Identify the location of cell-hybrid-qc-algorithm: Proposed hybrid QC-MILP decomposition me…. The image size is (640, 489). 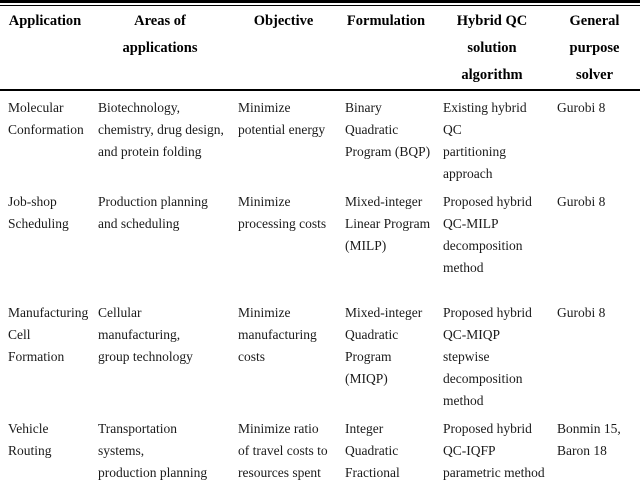
(487, 234).